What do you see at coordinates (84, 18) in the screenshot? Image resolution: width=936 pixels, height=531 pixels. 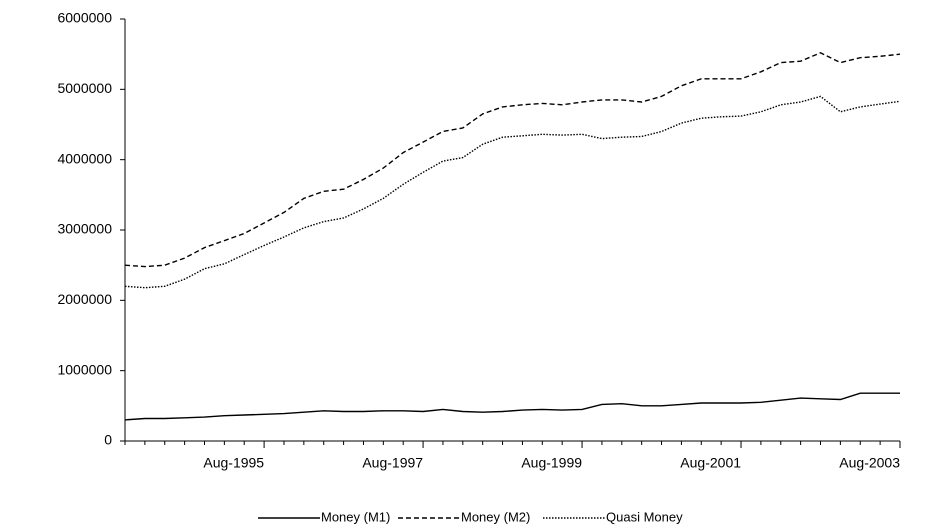 I see `y-tick-label: 6000000` at bounding box center [84, 18].